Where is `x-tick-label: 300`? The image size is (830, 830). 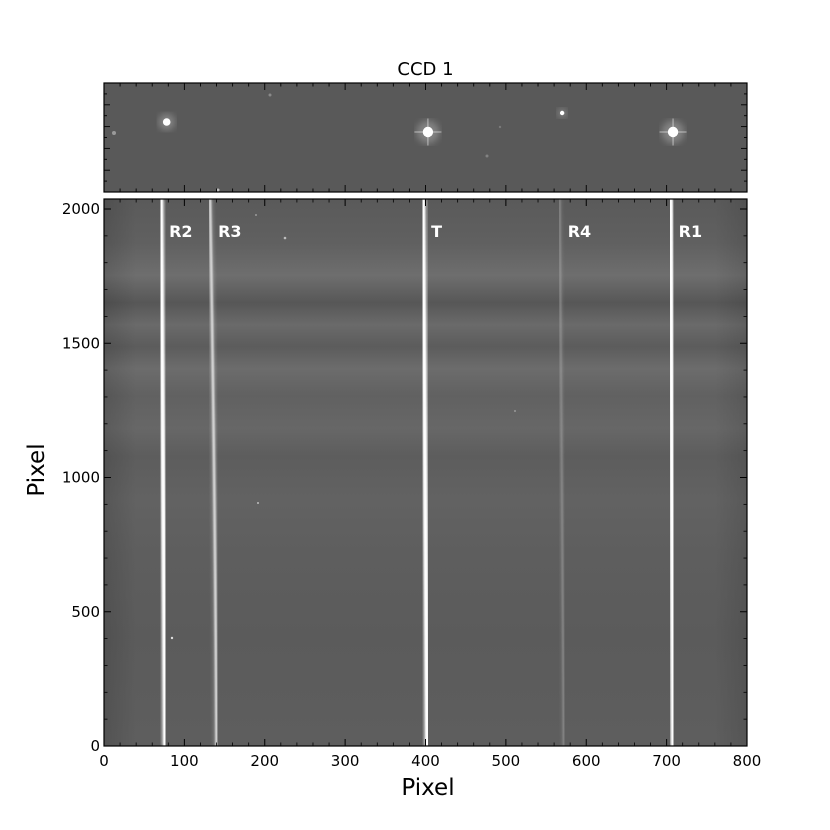
x-tick-label: 300 is located at coordinates (345, 761).